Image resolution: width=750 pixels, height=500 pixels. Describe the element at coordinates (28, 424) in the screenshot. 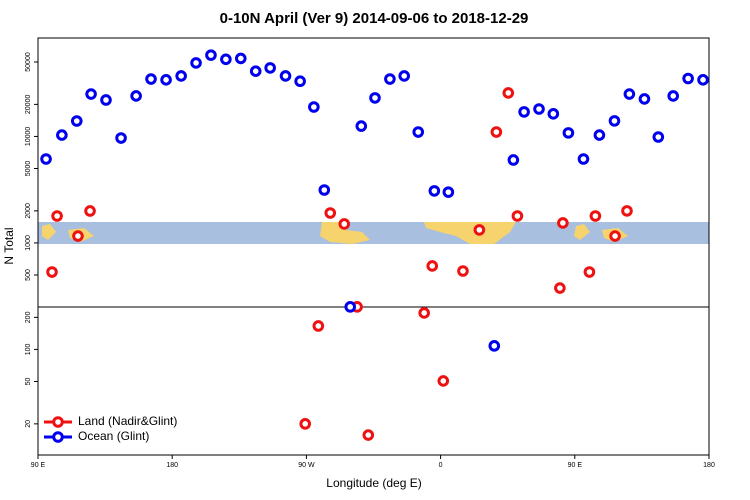

I see `y-tick-label: 20` at that location.